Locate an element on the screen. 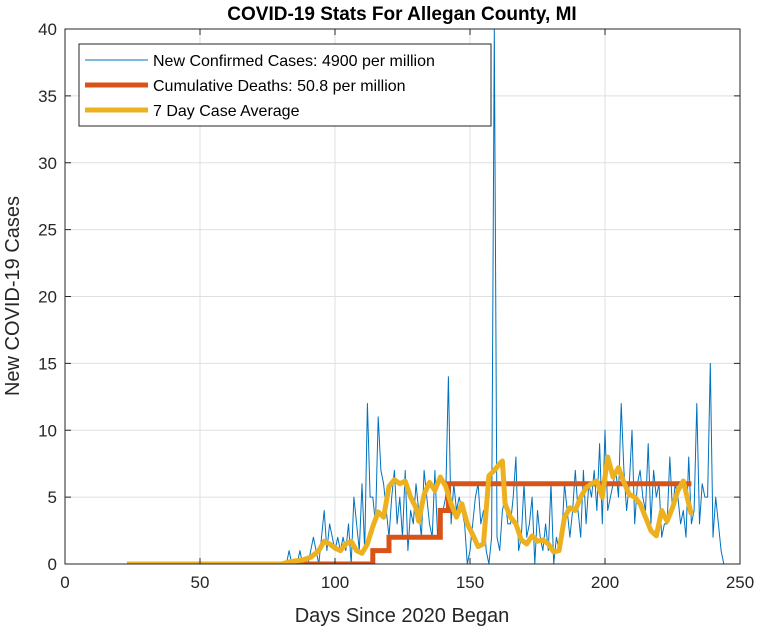  x-tick-label: 150 is located at coordinates (470, 582).